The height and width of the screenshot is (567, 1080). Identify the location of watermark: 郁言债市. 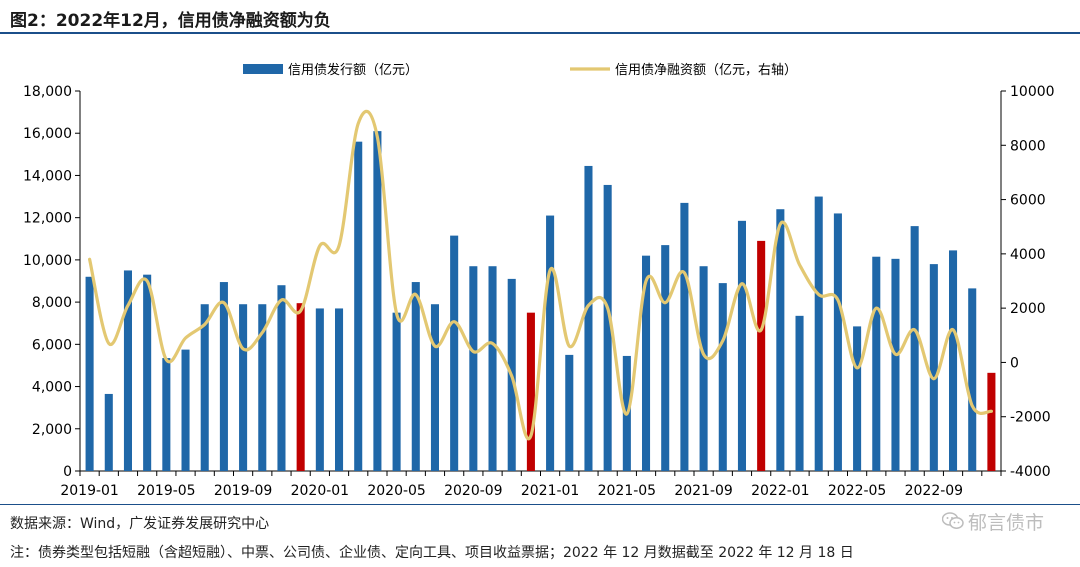
(992, 521).